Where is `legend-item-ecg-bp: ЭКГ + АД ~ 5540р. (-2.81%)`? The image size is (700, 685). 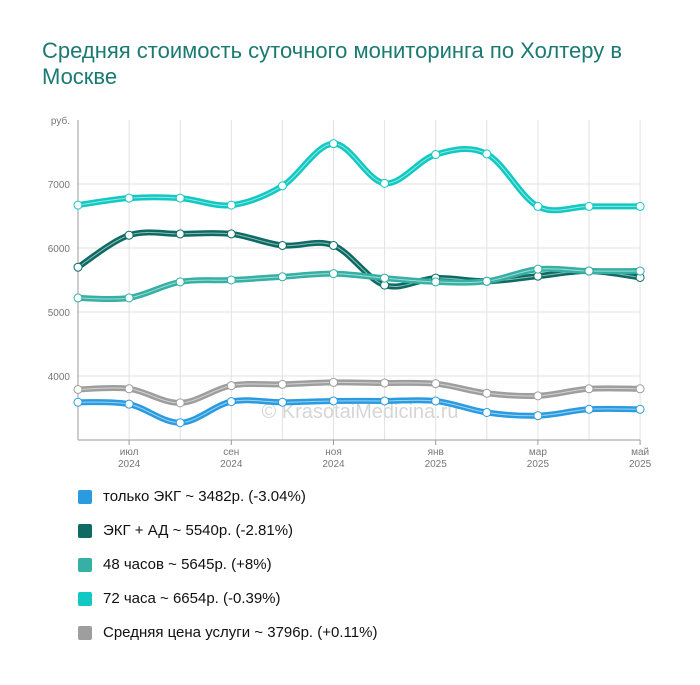 legend-item-ecg-bp: ЭКГ + АД ~ 5540р. (-2.81%) is located at coordinates (185, 530).